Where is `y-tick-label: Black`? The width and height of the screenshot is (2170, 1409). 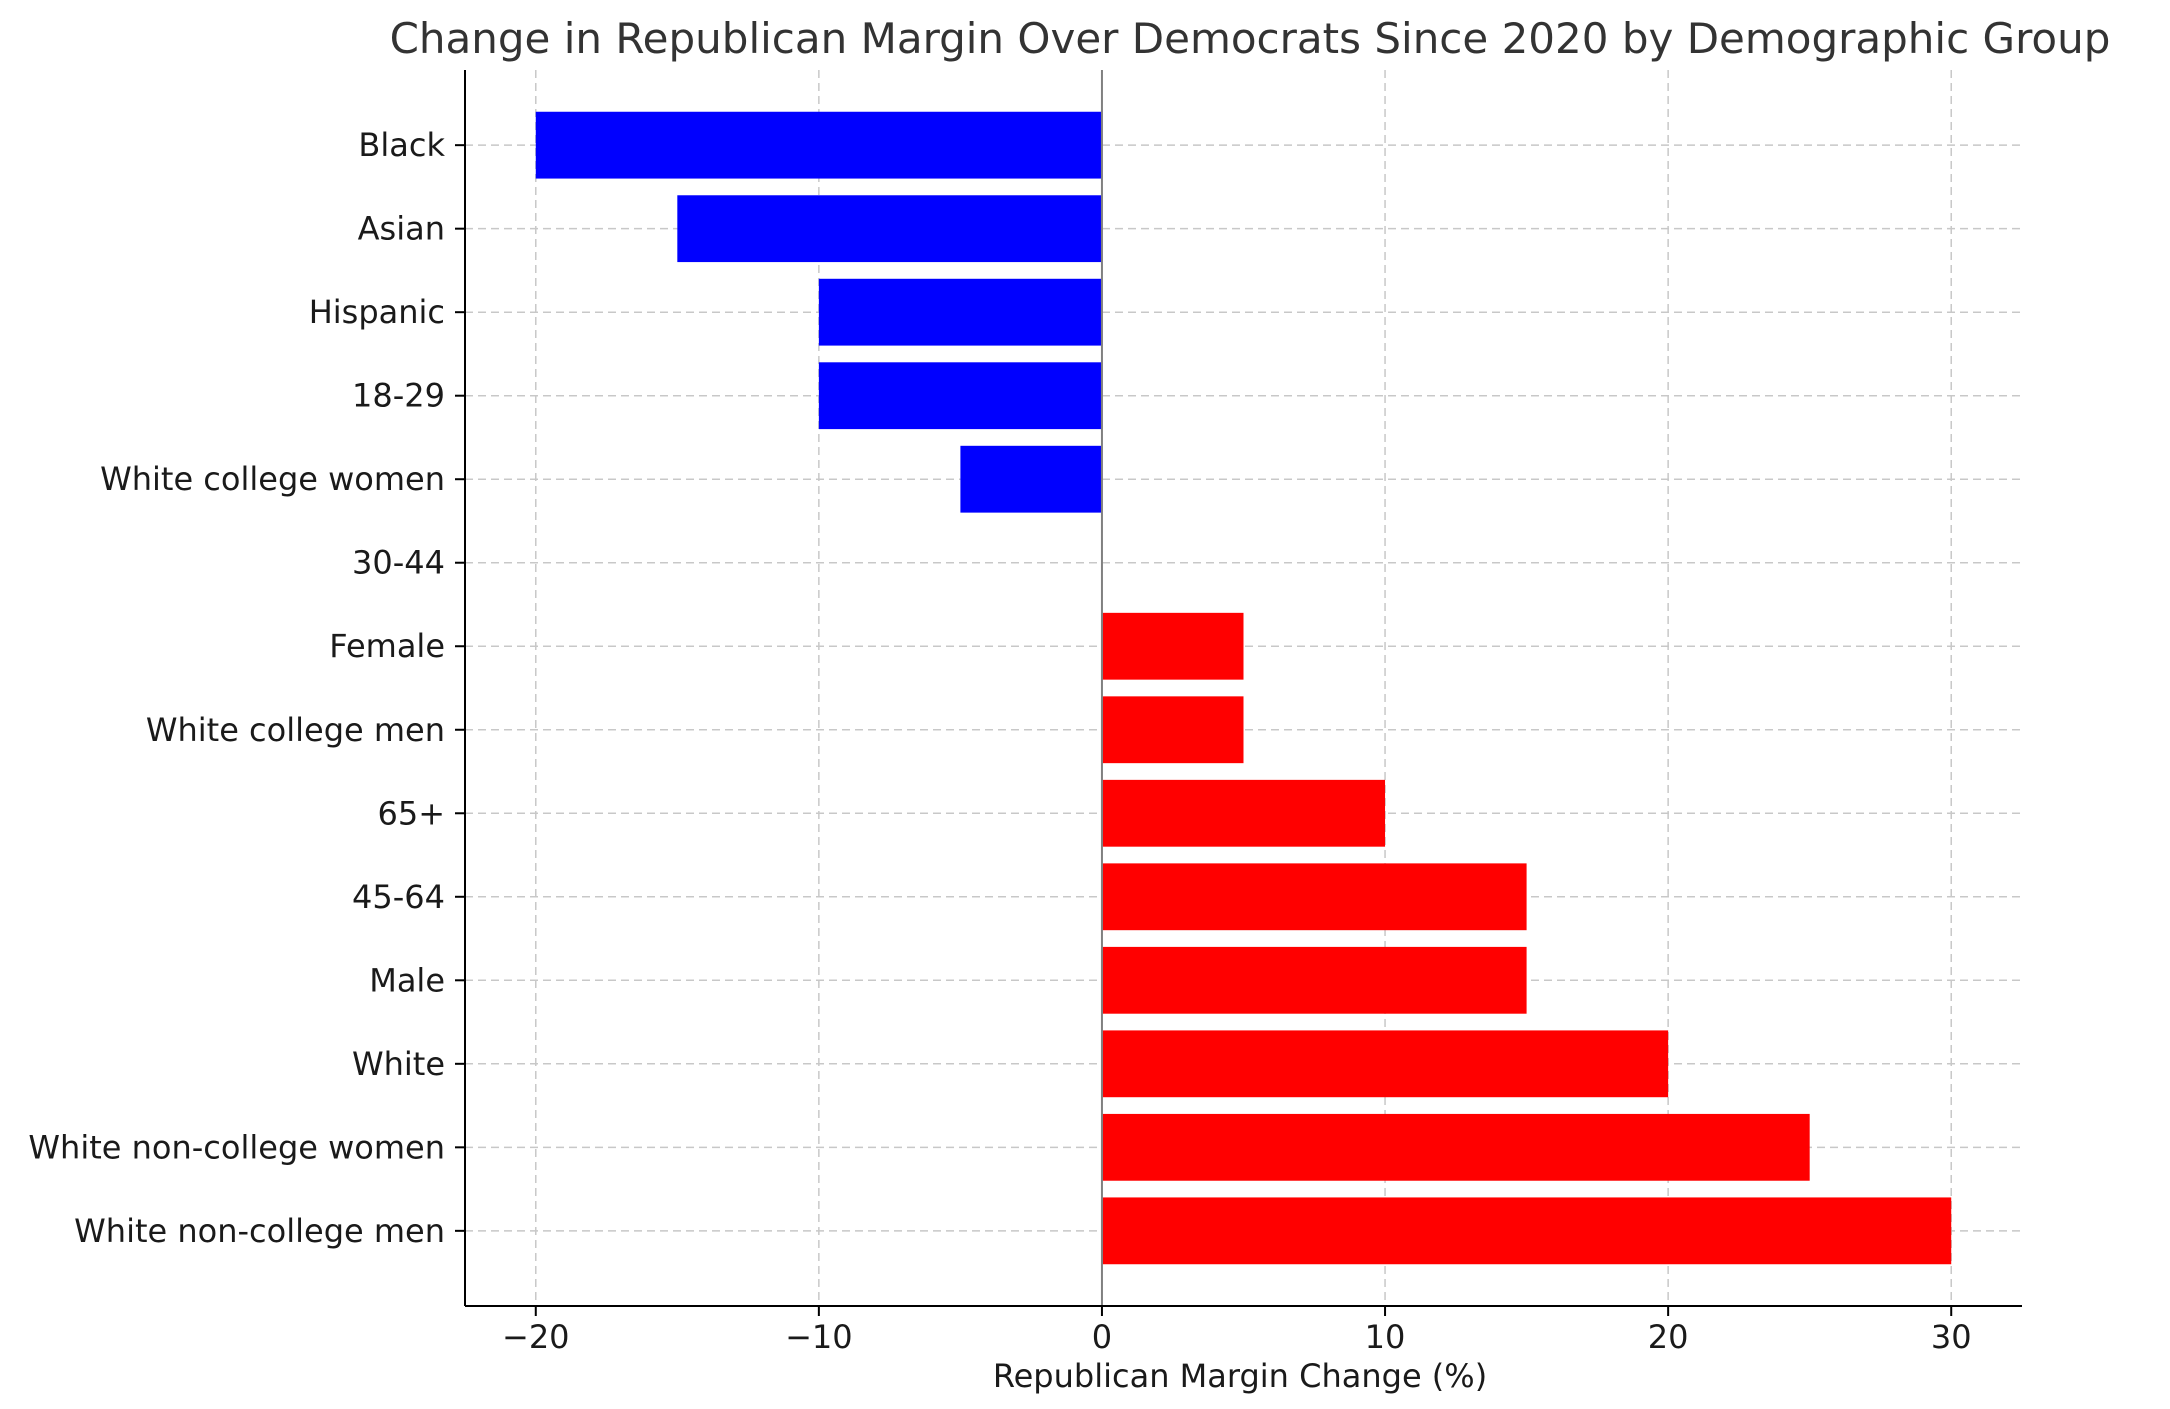
y-tick-label: Black is located at coordinates (401, 145).